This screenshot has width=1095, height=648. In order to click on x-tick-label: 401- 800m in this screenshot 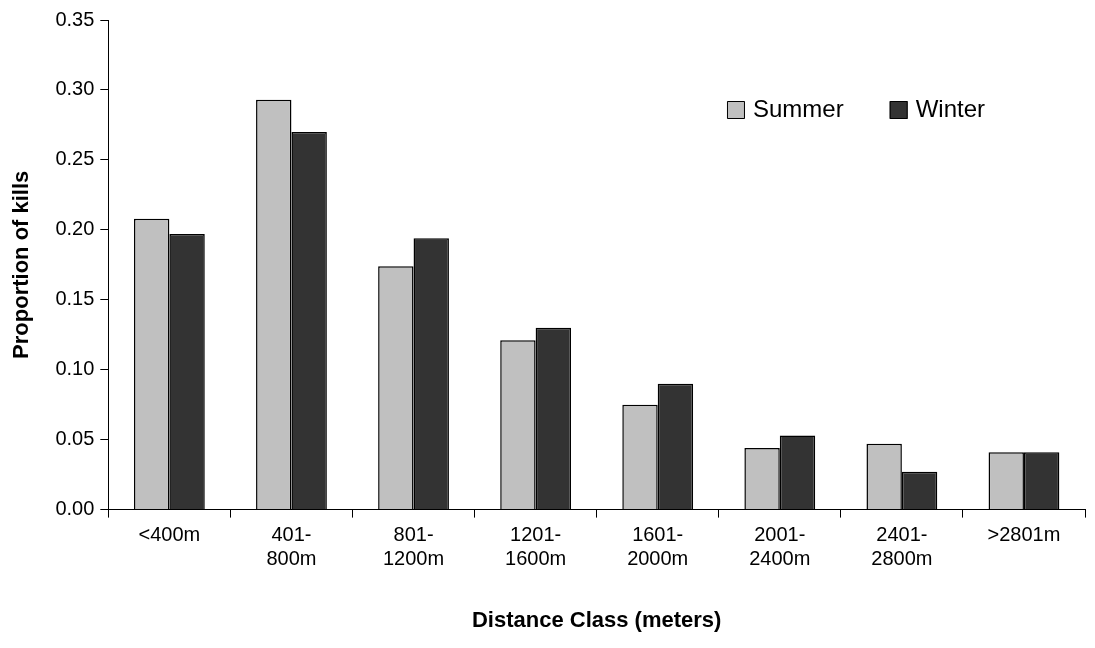, I will do `click(291, 546)`.